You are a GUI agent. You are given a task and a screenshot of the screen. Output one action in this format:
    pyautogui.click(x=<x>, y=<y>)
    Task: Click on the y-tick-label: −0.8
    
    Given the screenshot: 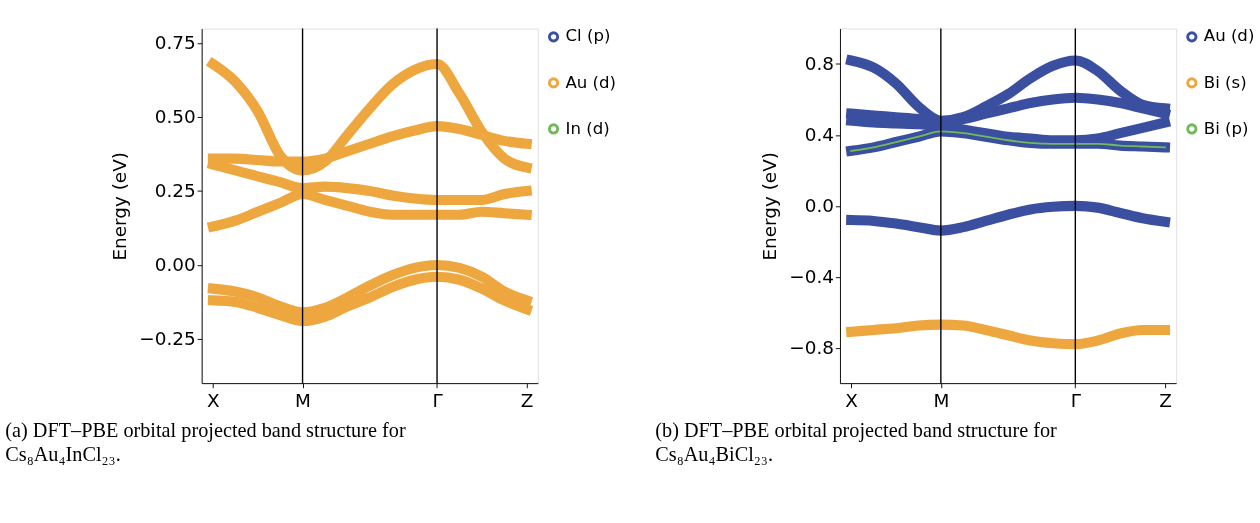 What is the action you would take?
    pyautogui.click(x=812, y=347)
    